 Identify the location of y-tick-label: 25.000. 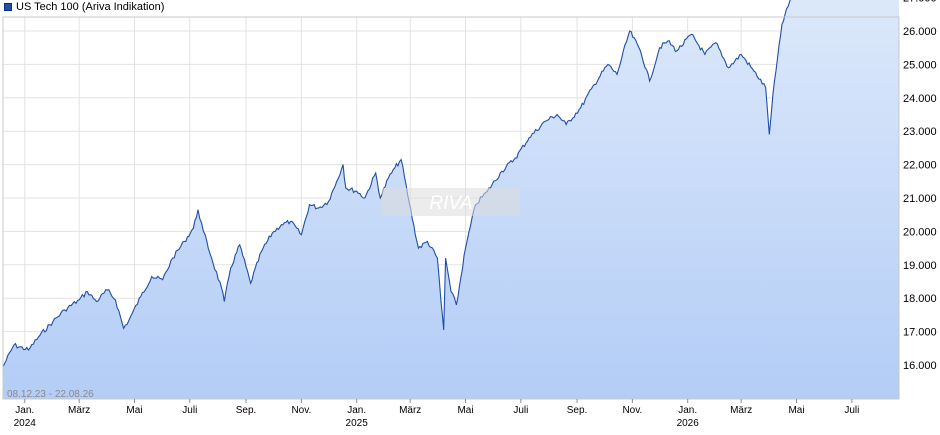
(920, 65).